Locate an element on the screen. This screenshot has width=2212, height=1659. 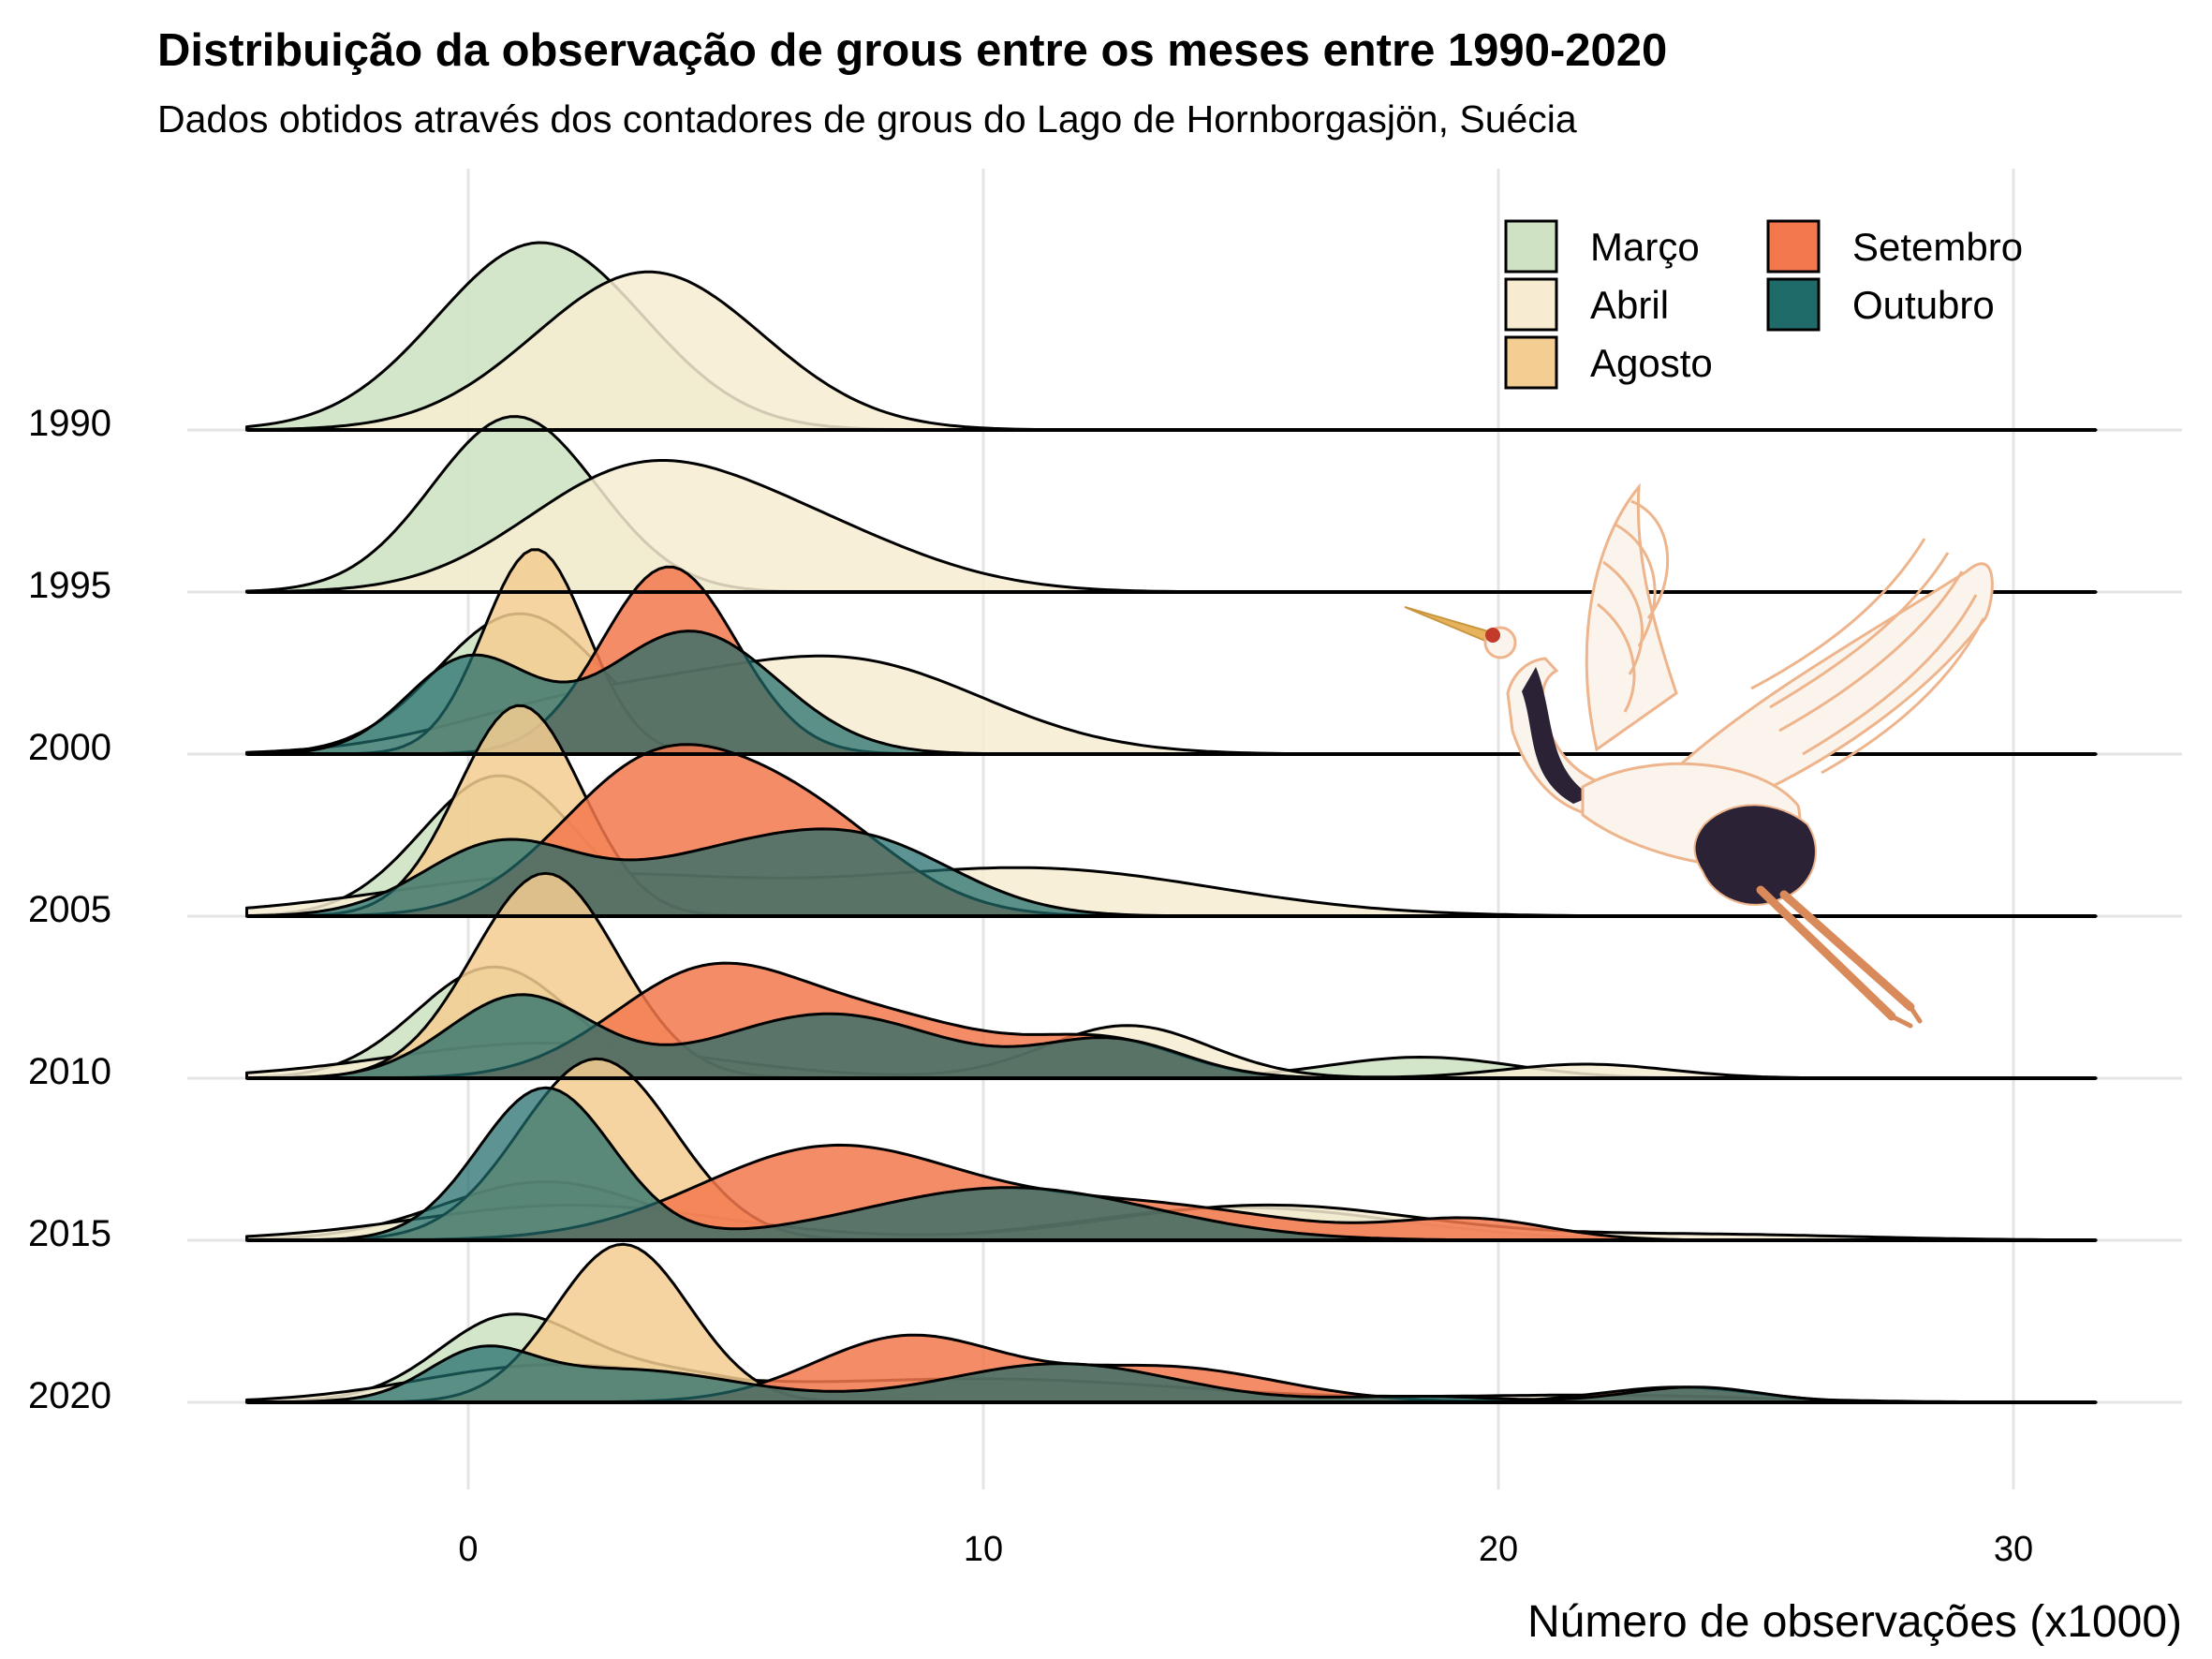
legend-label: Agosto is located at coordinates (1652, 363).